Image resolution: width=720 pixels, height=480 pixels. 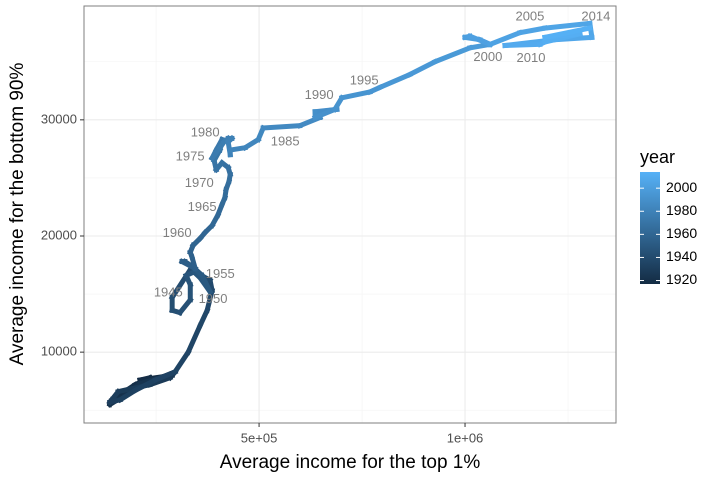 What do you see at coordinates (681, 187) in the screenshot?
I see `colorbar-label: 2000` at bounding box center [681, 187].